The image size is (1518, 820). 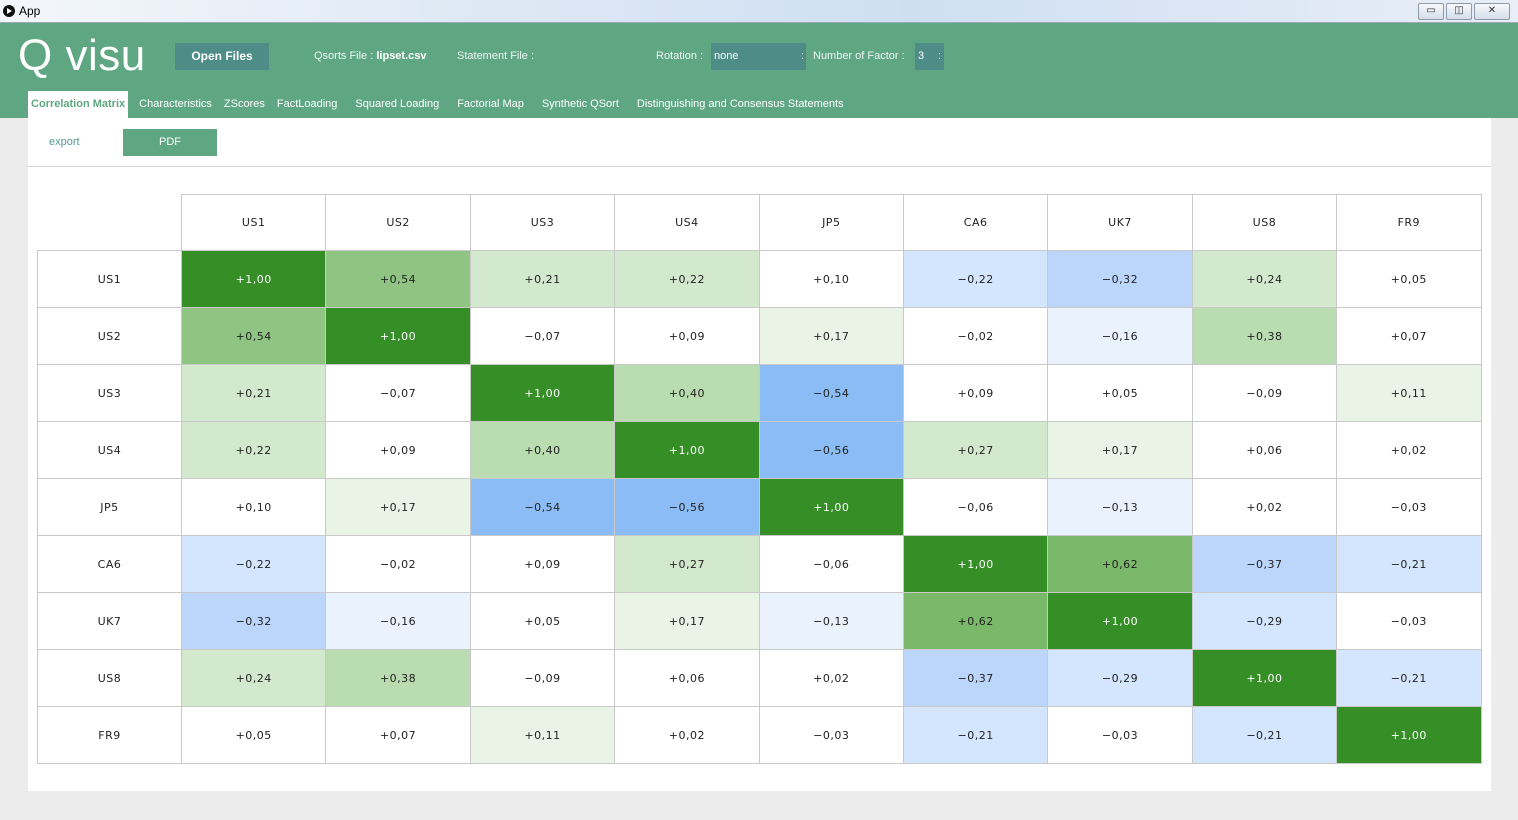 I want to click on column-header: FR9, so click(x=1409, y=222).